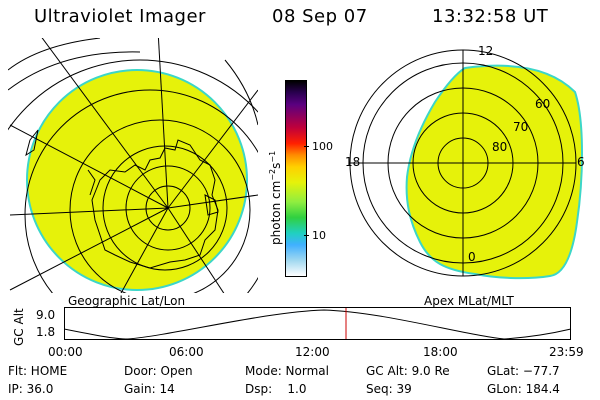 Image resolution: width=600 pixels, height=400 pixels. I want to click on altitude-ytick-1.8: 1.8, so click(46, 332).